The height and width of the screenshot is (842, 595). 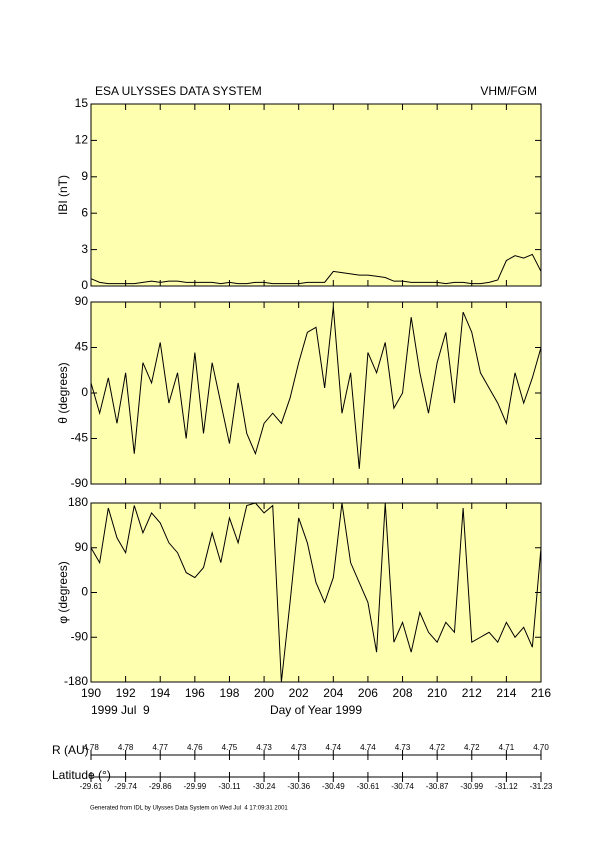 I want to click on scale-label: -30.87, so click(x=437, y=786).